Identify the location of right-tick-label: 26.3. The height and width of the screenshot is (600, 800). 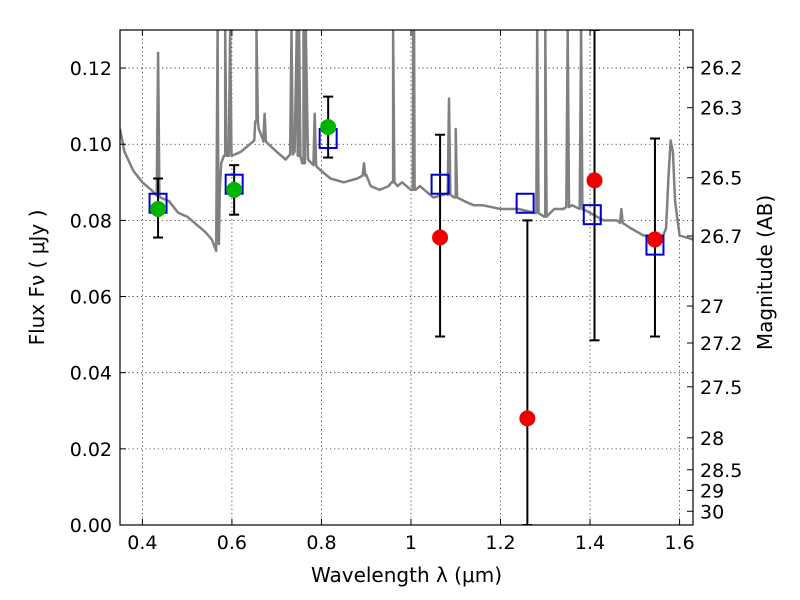
(721, 109).